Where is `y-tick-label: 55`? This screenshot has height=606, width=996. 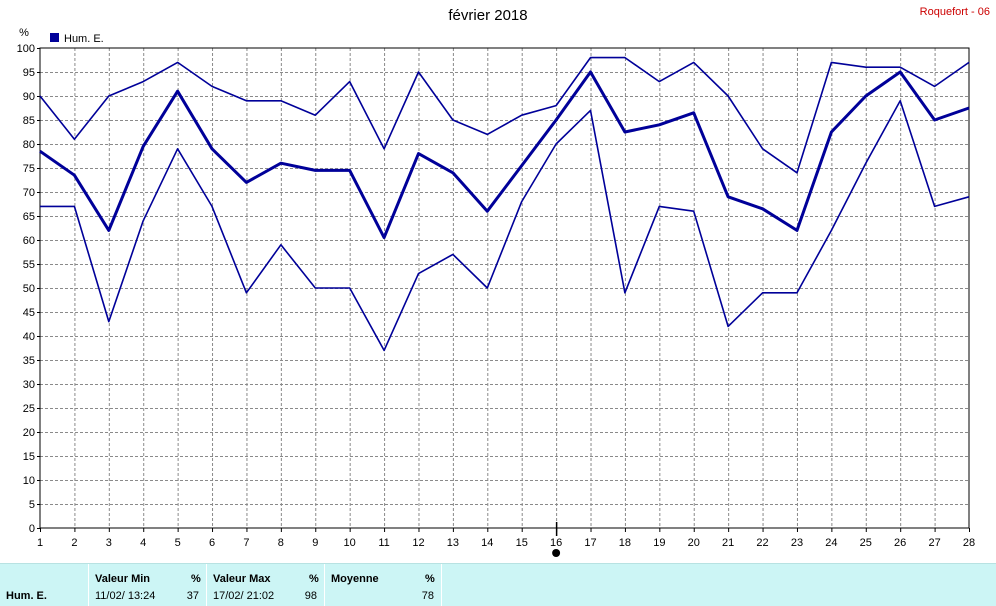 y-tick-label: 55 is located at coordinates (29, 265).